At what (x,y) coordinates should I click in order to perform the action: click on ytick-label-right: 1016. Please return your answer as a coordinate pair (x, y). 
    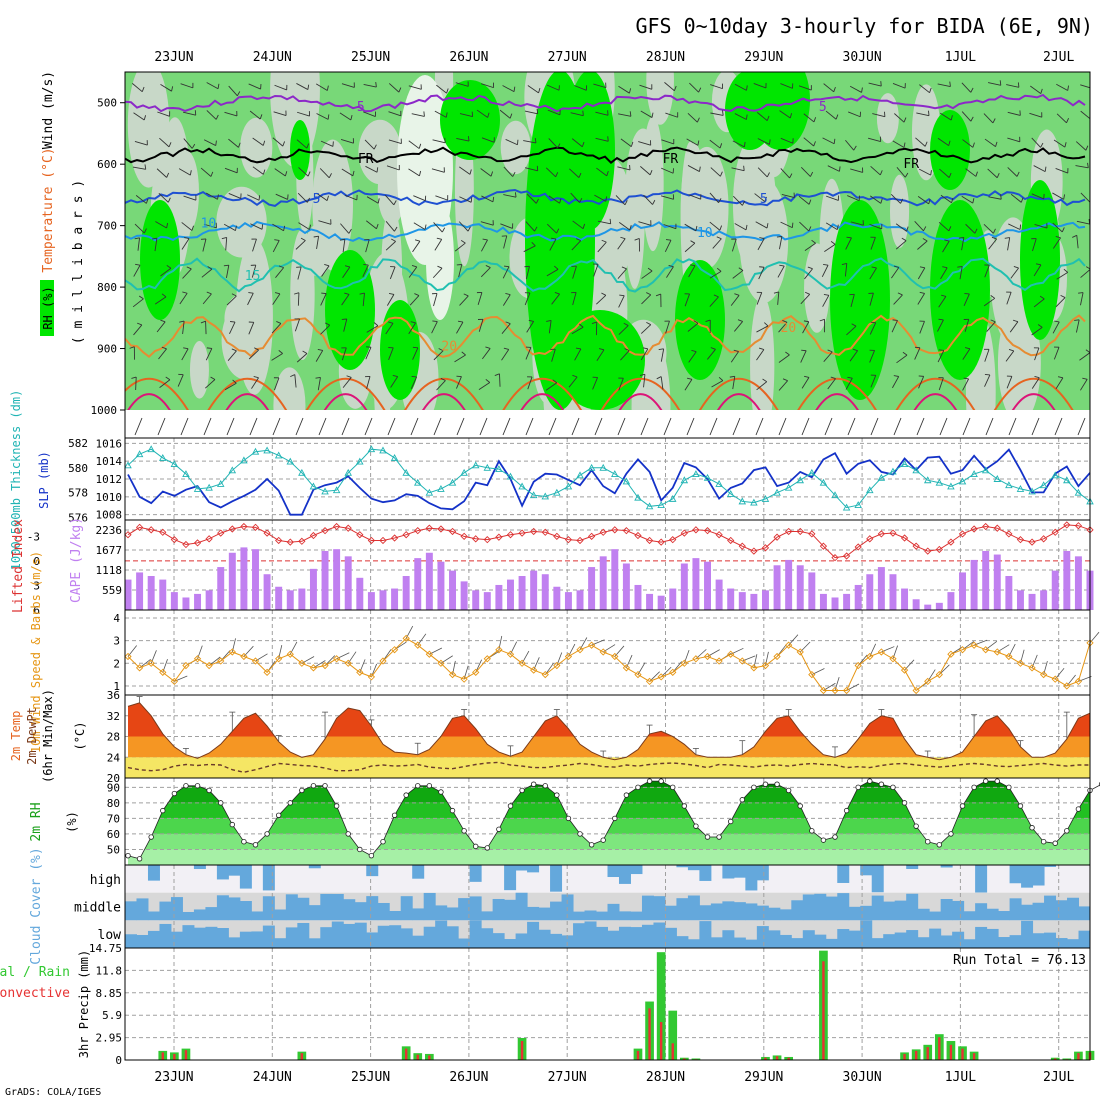
    Looking at the image, I should click on (109, 443).